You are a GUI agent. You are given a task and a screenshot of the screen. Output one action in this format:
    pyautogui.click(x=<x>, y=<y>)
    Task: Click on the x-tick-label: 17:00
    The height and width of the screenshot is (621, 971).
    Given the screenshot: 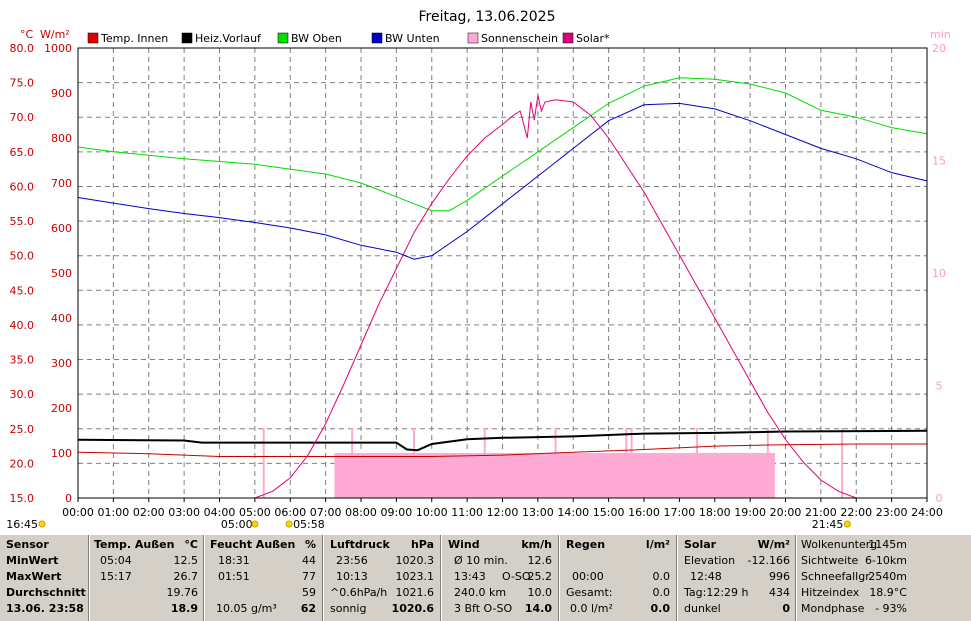 What is the action you would take?
    pyautogui.click(x=680, y=512)
    